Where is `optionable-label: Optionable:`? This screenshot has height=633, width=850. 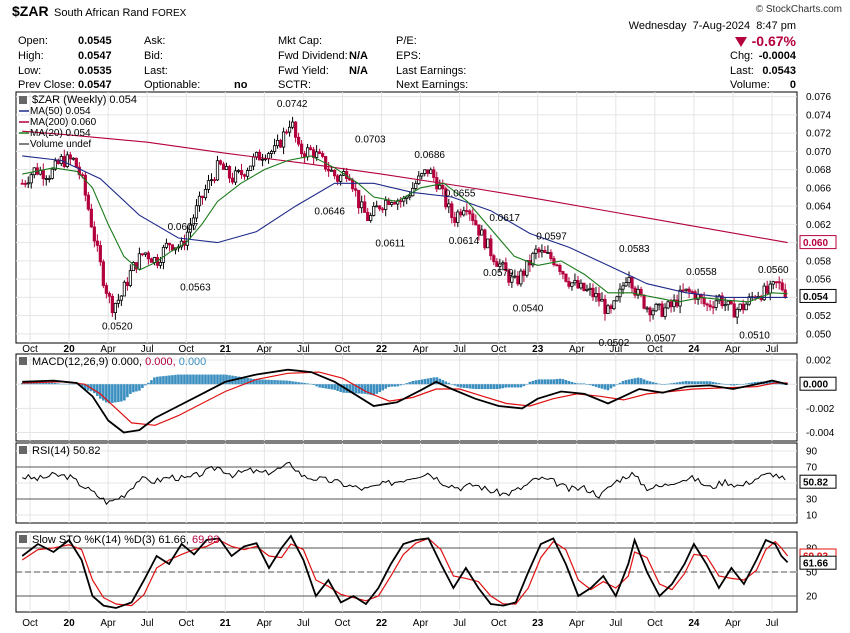
optionable-label: Optionable: is located at coordinates (172, 85).